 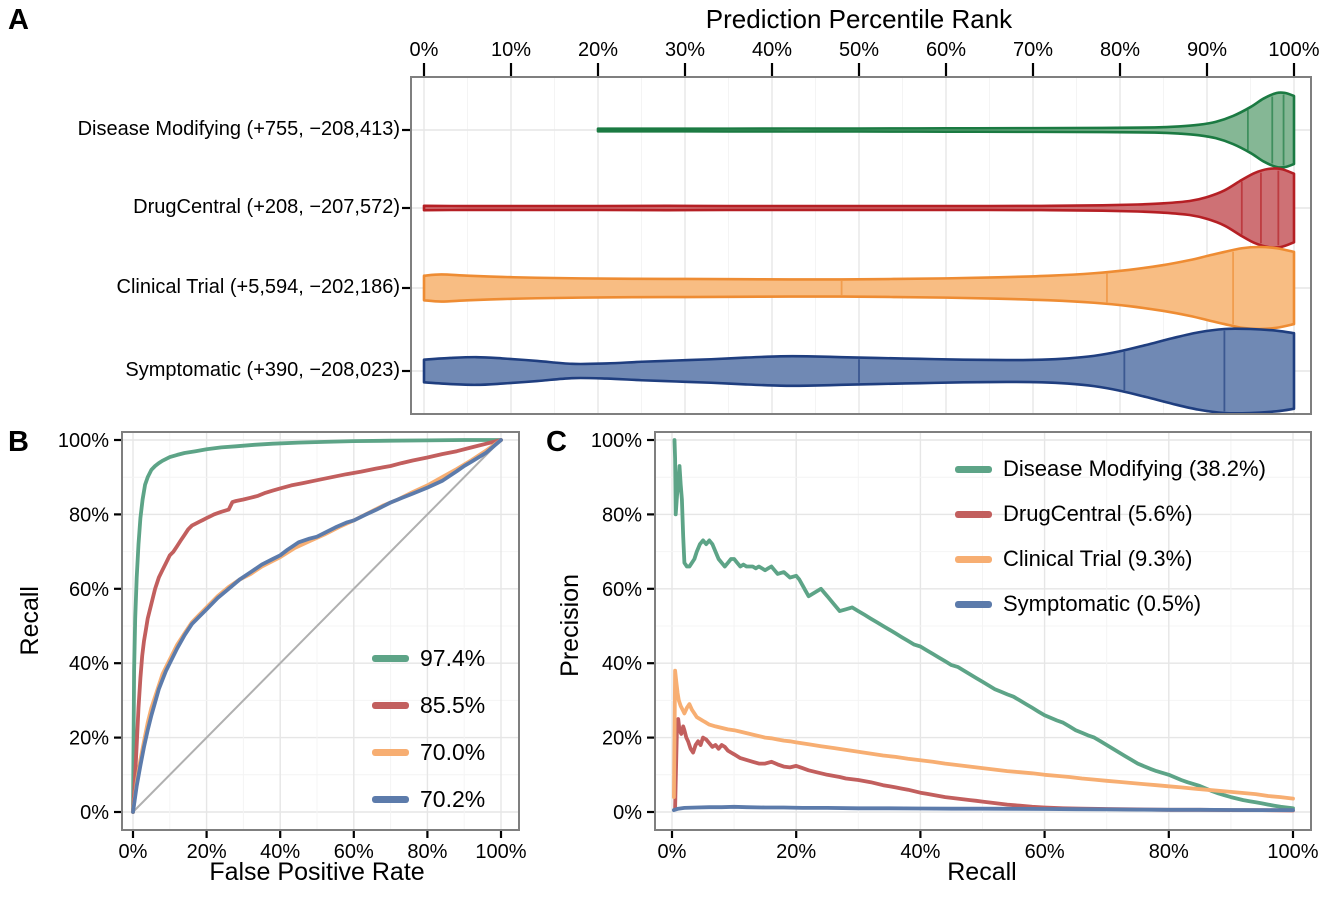 What do you see at coordinates (685, 50) in the screenshot?
I see `axis-tick-label: 30%` at bounding box center [685, 50].